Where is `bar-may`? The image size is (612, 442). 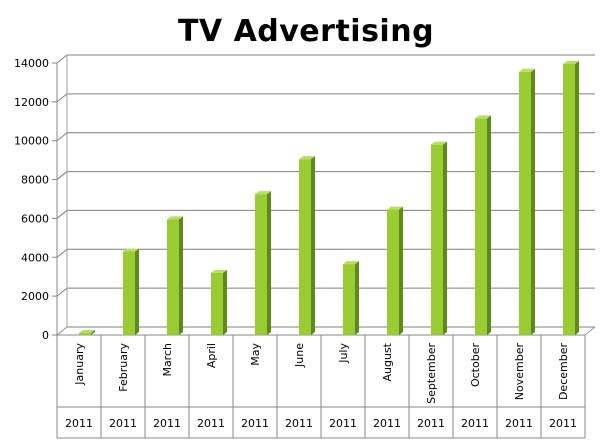 bar-may is located at coordinates (263, 263).